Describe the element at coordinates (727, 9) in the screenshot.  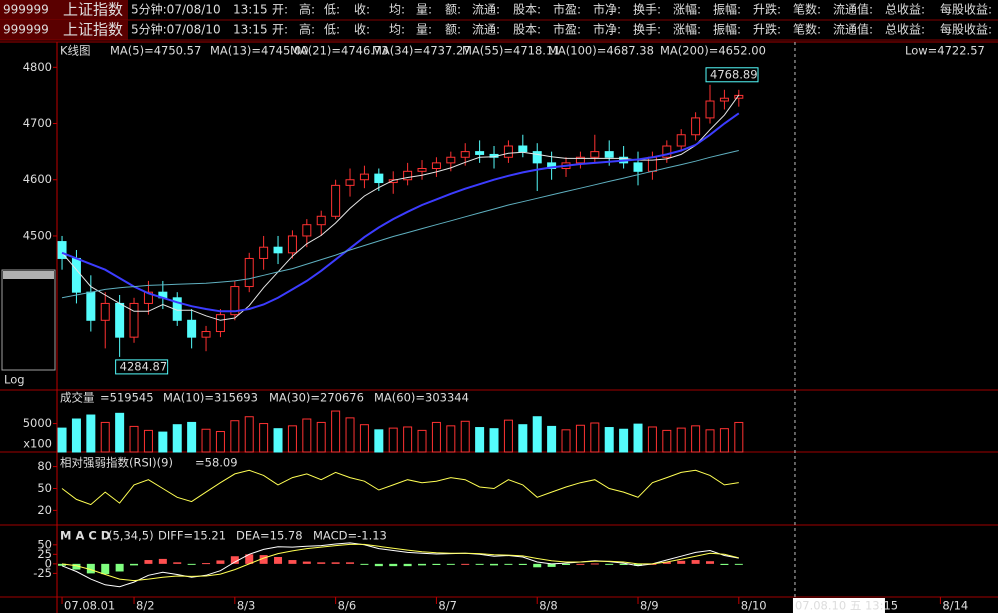
I see `header-field: 振幅:` at that location.